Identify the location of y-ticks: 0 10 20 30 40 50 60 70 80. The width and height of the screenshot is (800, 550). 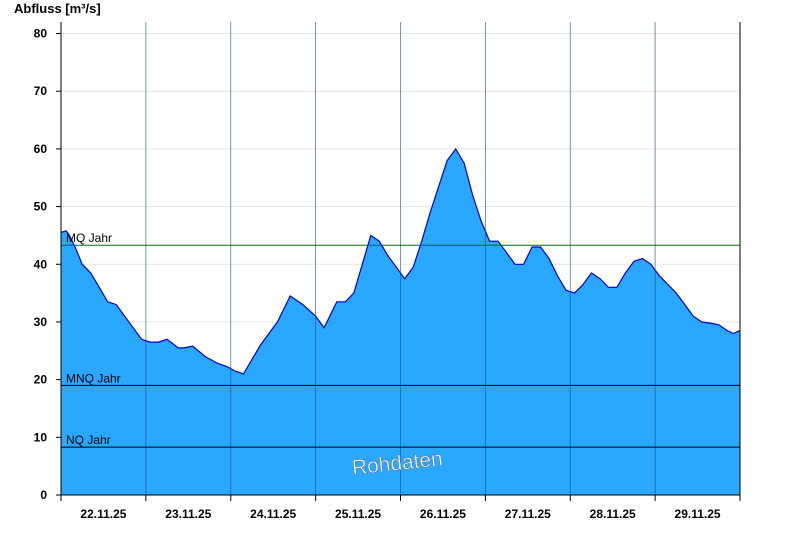
(47, 264).